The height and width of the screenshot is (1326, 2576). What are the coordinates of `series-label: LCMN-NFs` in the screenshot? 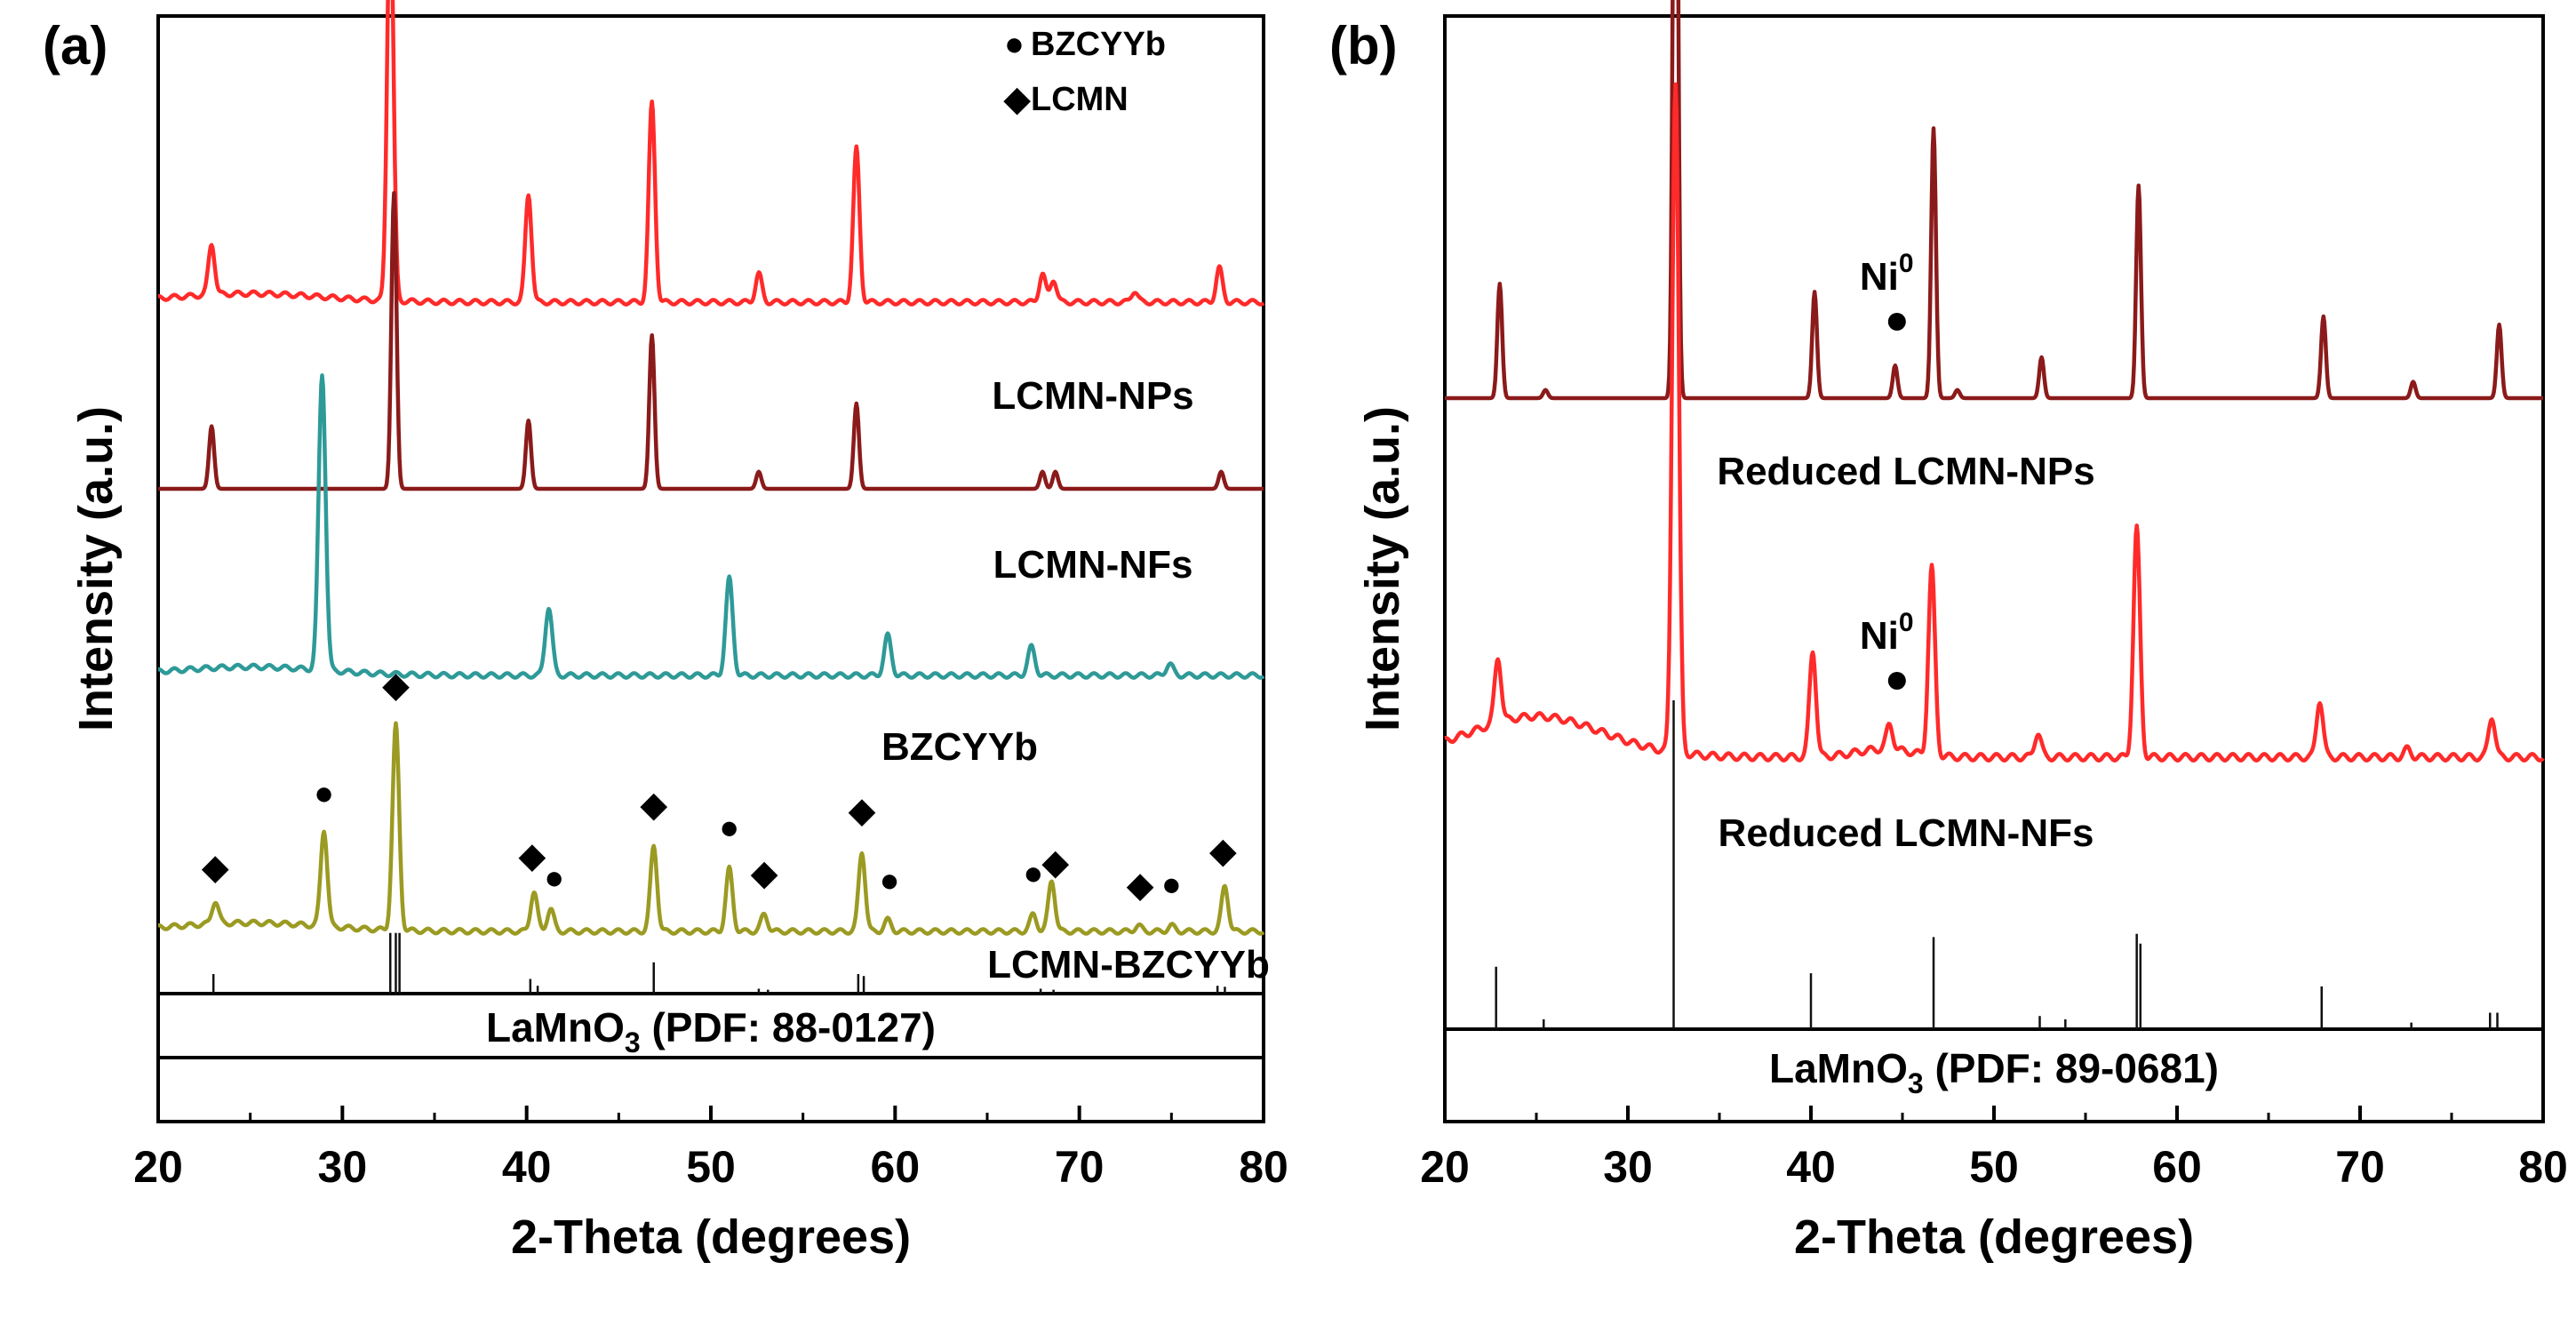 It's located at (1093, 565).